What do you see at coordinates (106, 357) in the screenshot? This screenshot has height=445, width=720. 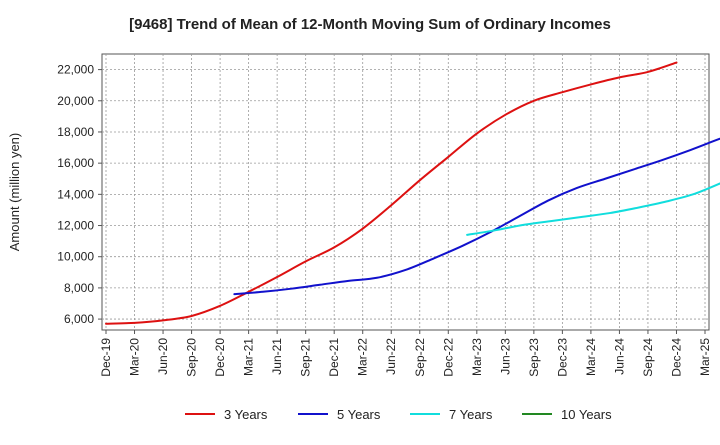 I see `x-tick-label: Dec-19` at bounding box center [106, 357].